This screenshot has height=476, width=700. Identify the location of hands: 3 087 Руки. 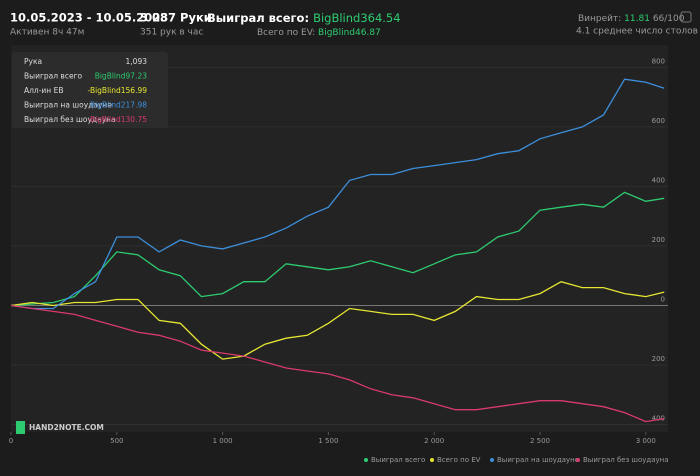
(176, 18).